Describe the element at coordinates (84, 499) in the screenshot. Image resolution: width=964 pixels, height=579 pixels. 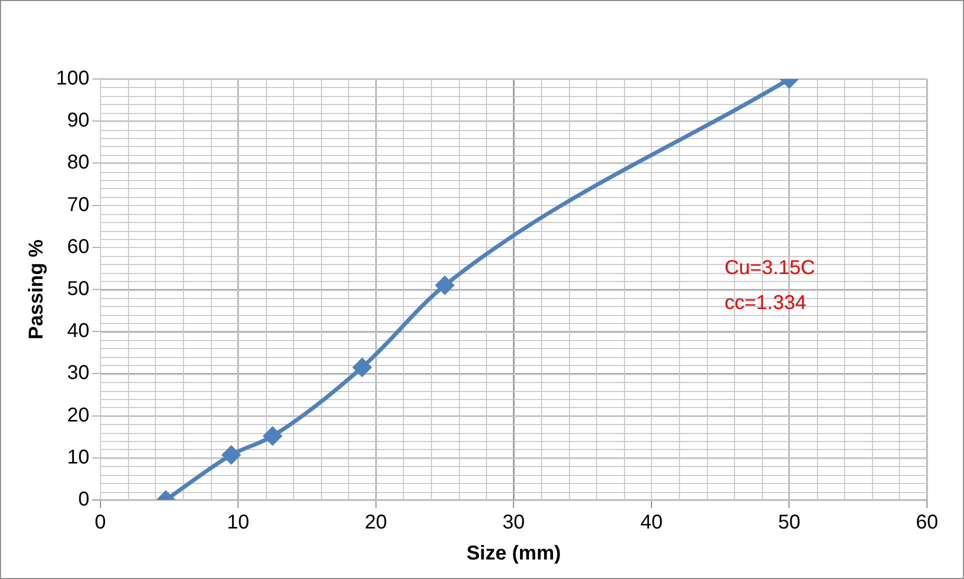
I see `y-tick-label: 0` at that location.